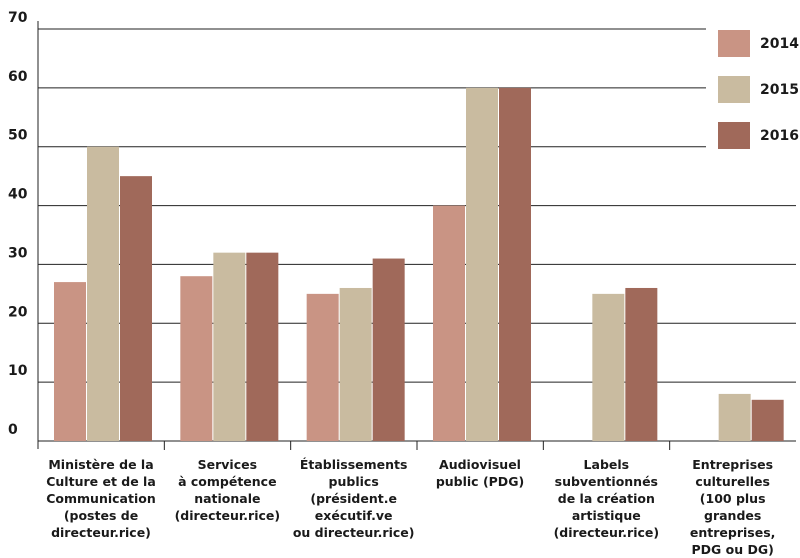 The image size is (800, 558). I want to click on y-tick-label: 40, so click(18, 195).